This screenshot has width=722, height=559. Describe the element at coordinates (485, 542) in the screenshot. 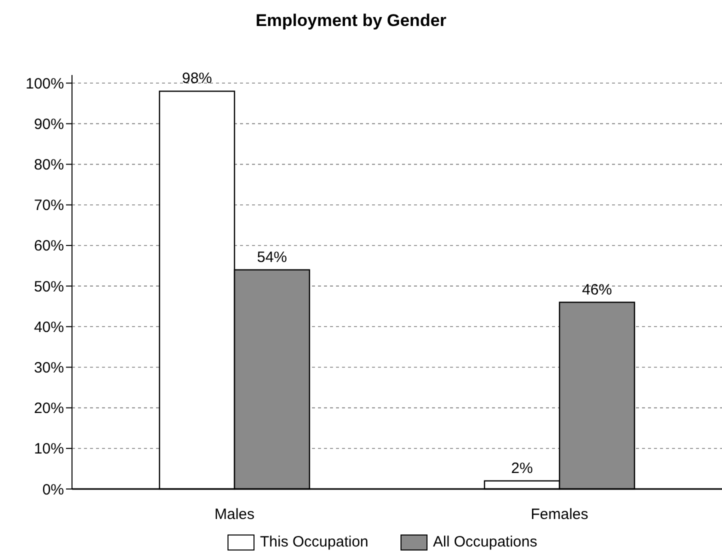

I see `legend-label: All Occupations` at that location.